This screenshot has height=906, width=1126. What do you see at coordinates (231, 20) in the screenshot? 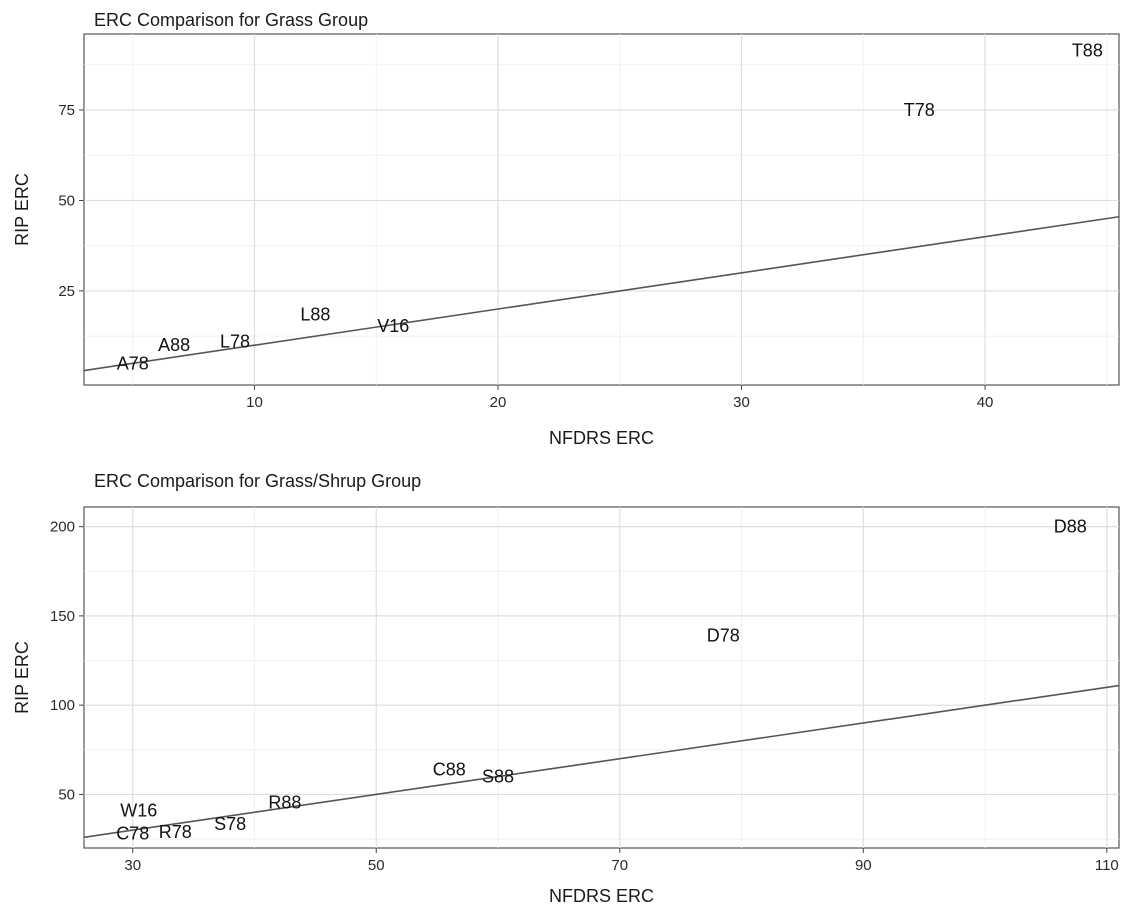
I see `chart-title: ERC Comparison for Grass Group` at bounding box center [231, 20].